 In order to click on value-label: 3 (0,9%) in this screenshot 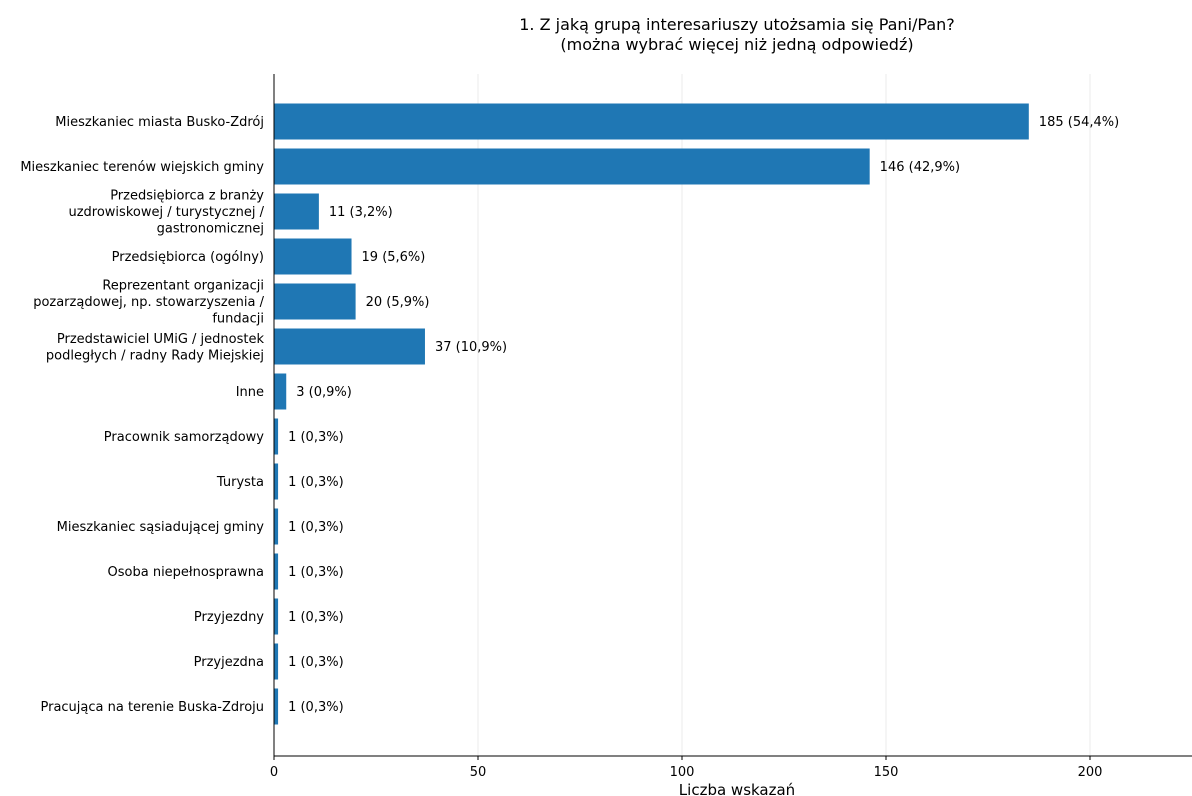, I will do `click(324, 392)`.